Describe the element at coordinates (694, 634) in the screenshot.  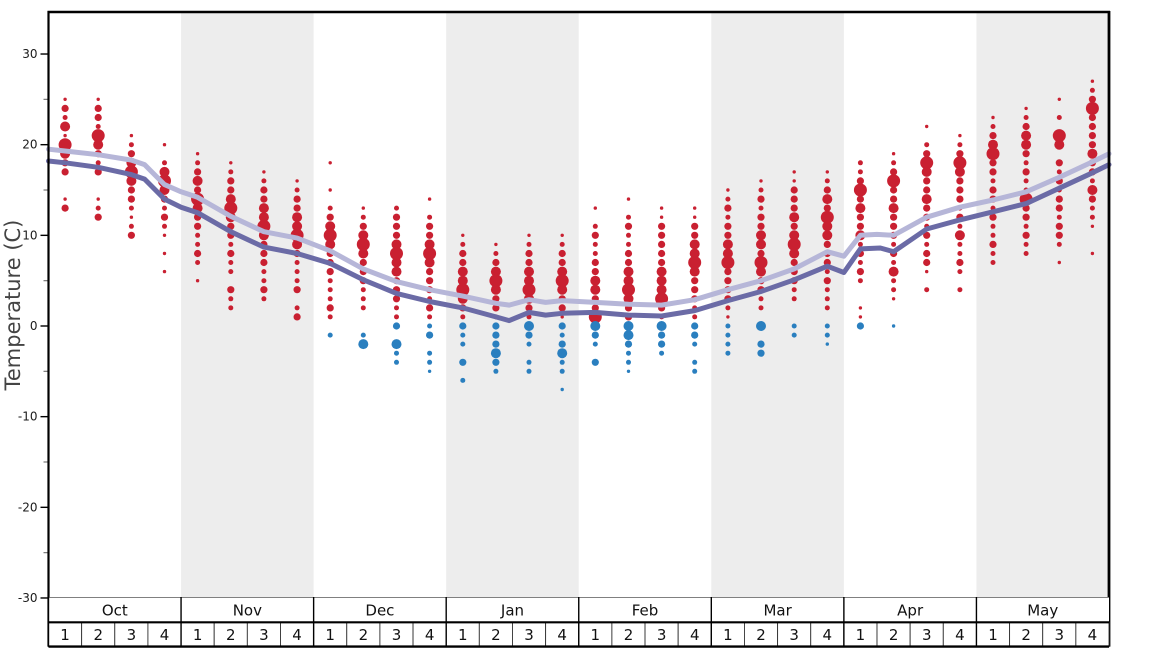
I see `week-cell` at that location.